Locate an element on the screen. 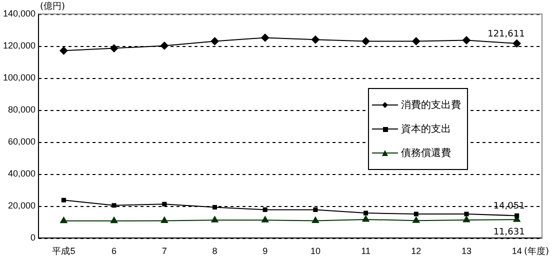 This screenshot has width=556, height=260. y-tick-label: 140,000 is located at coordinates (19, 13).